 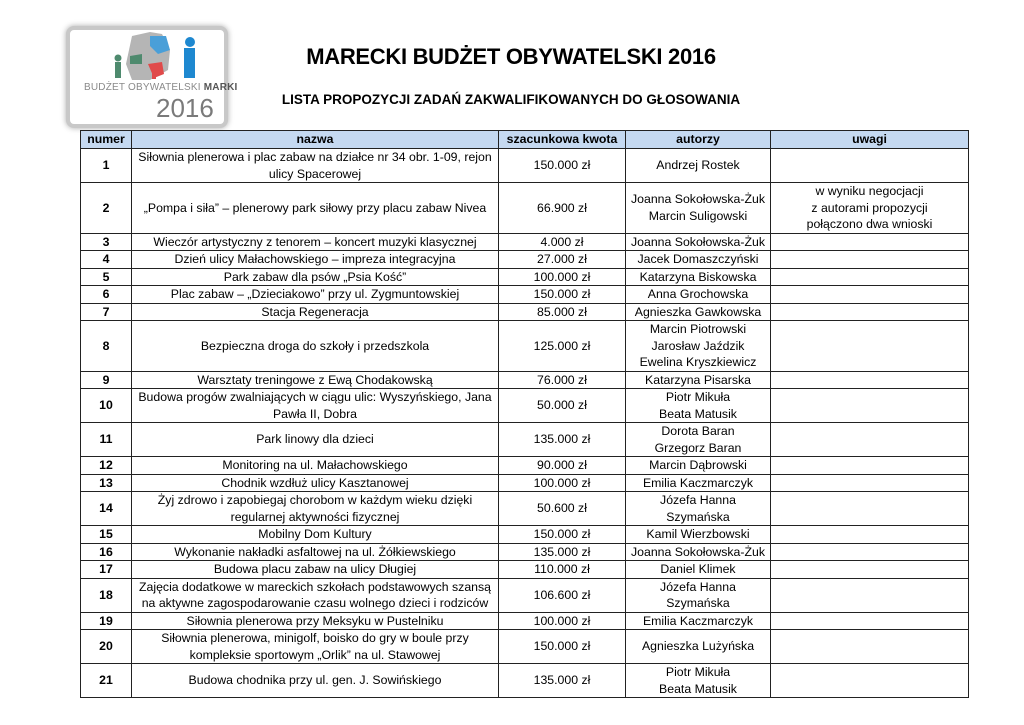 I want to click on cell-line: Park linowy dla dzieci, so click(x=315, y=439).